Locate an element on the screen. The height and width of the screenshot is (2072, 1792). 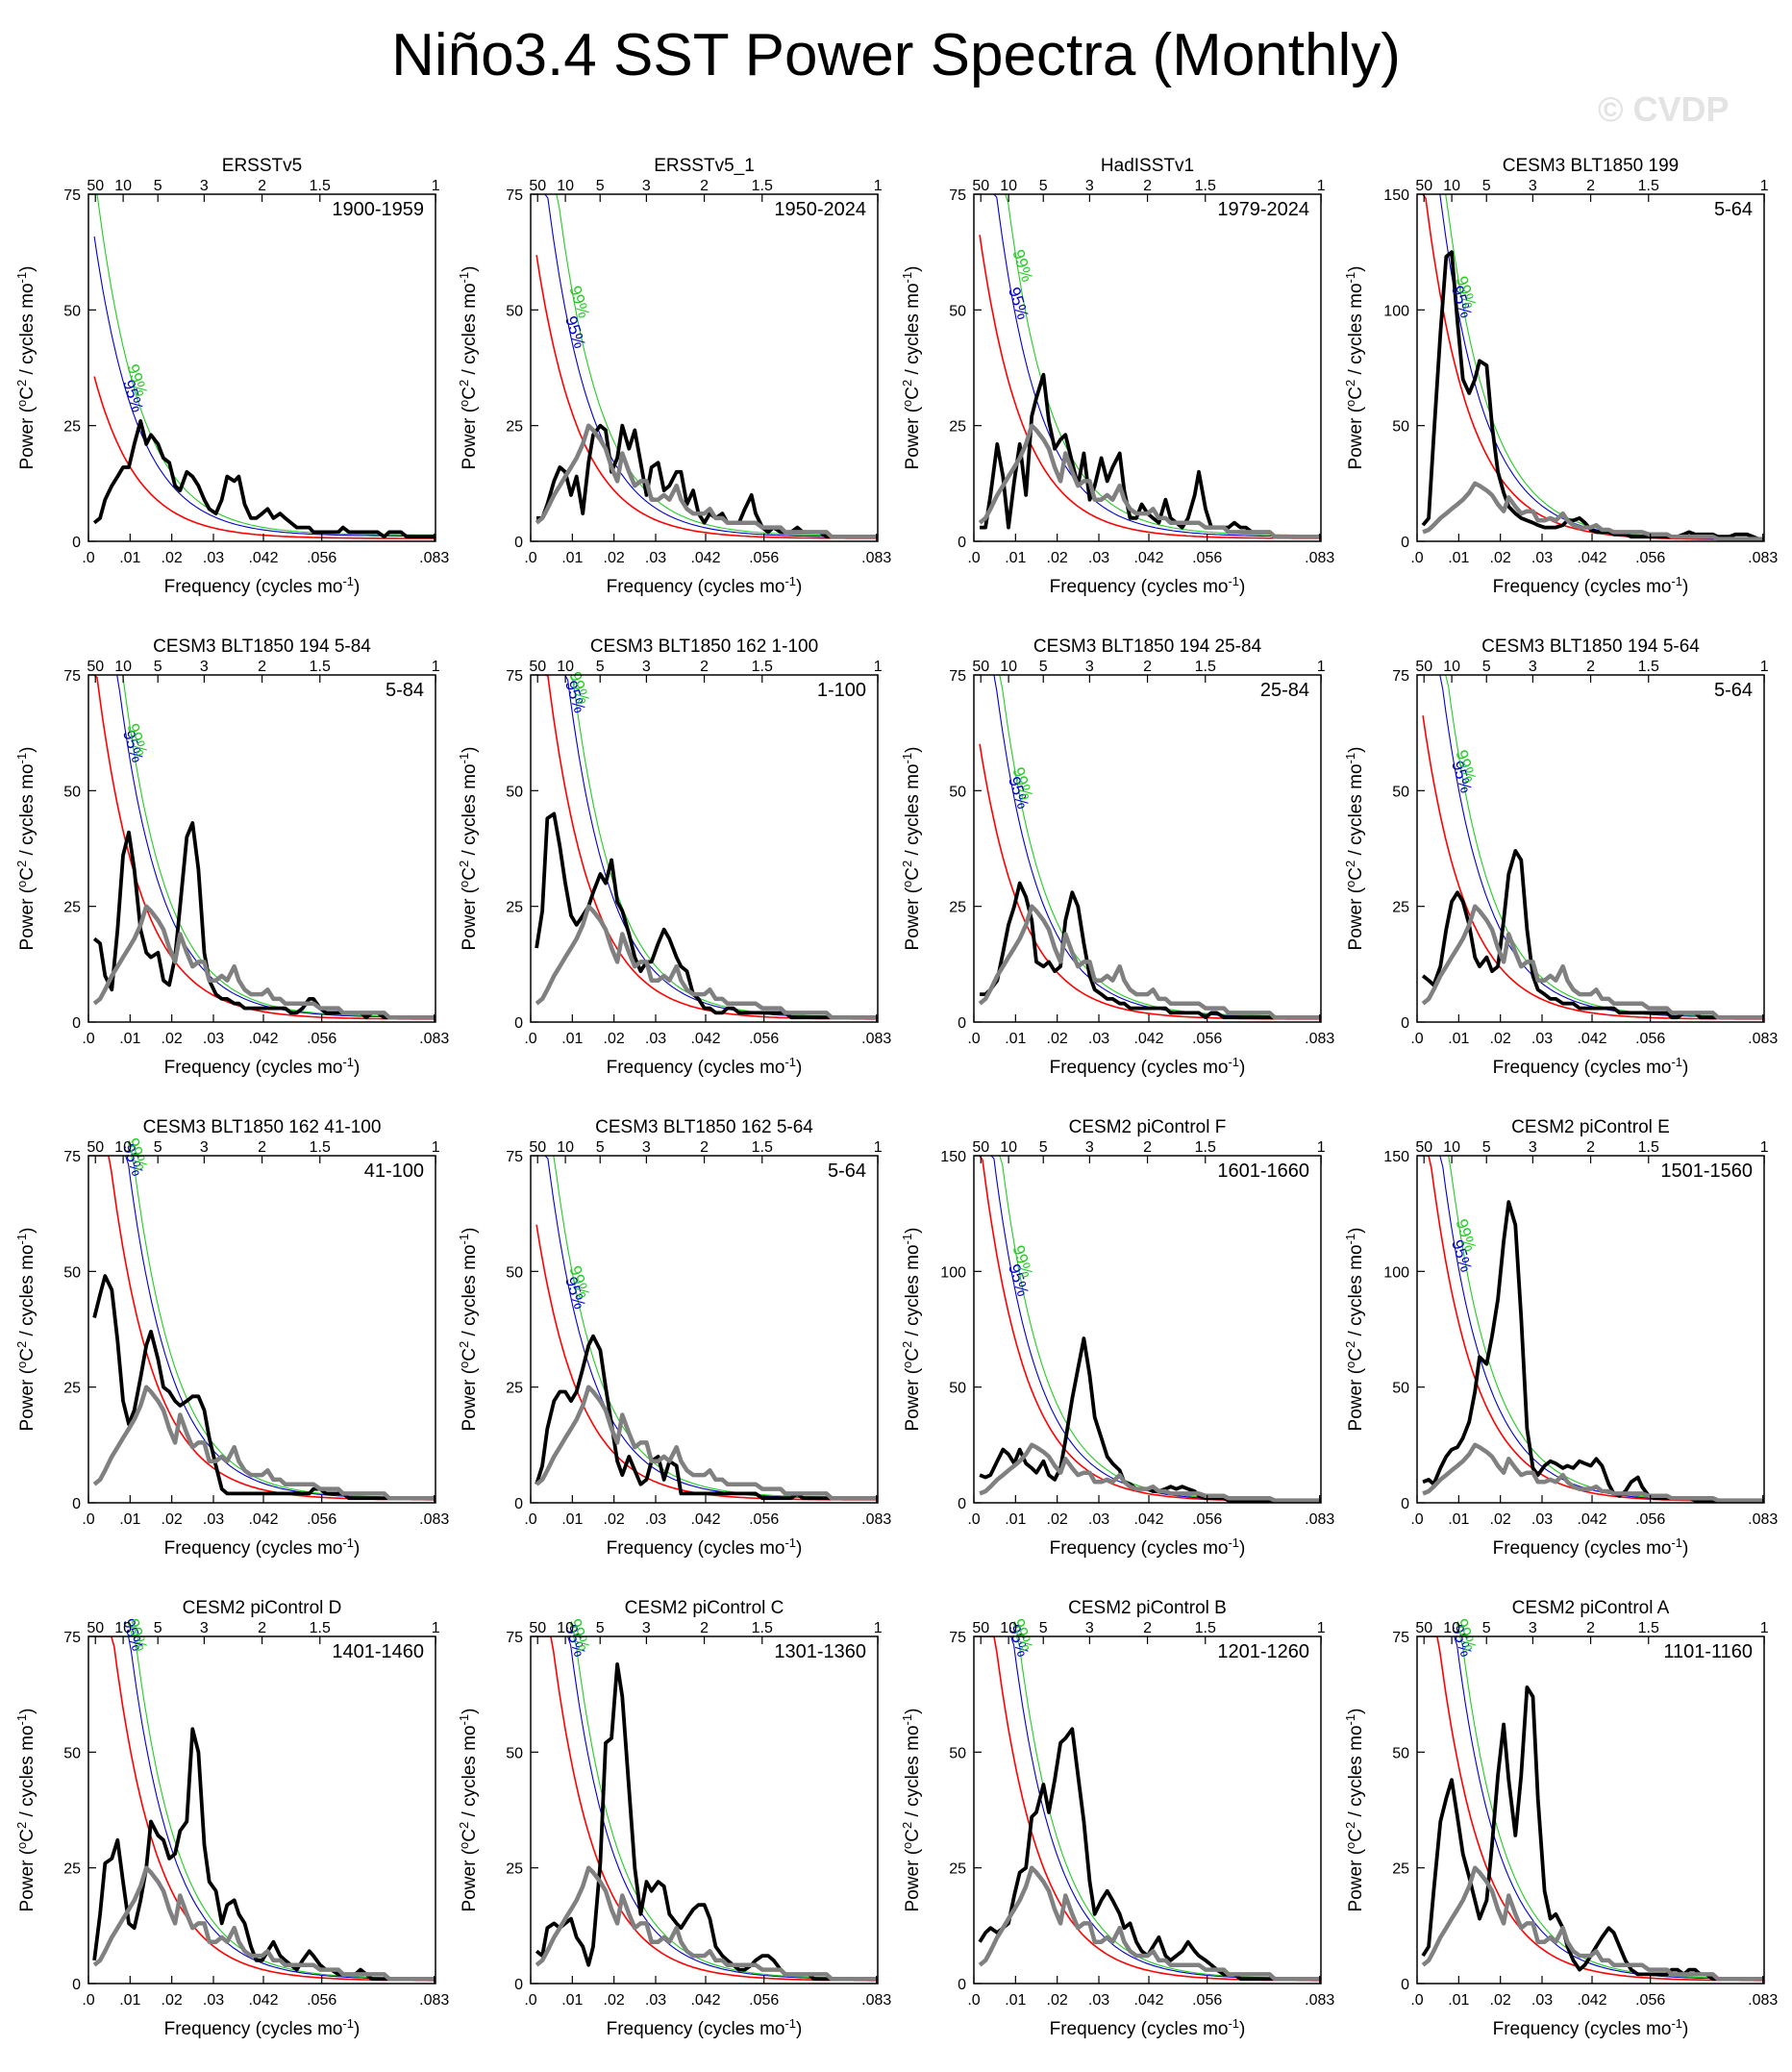
period-label: 1-100 is located at coordinates (841, 690).